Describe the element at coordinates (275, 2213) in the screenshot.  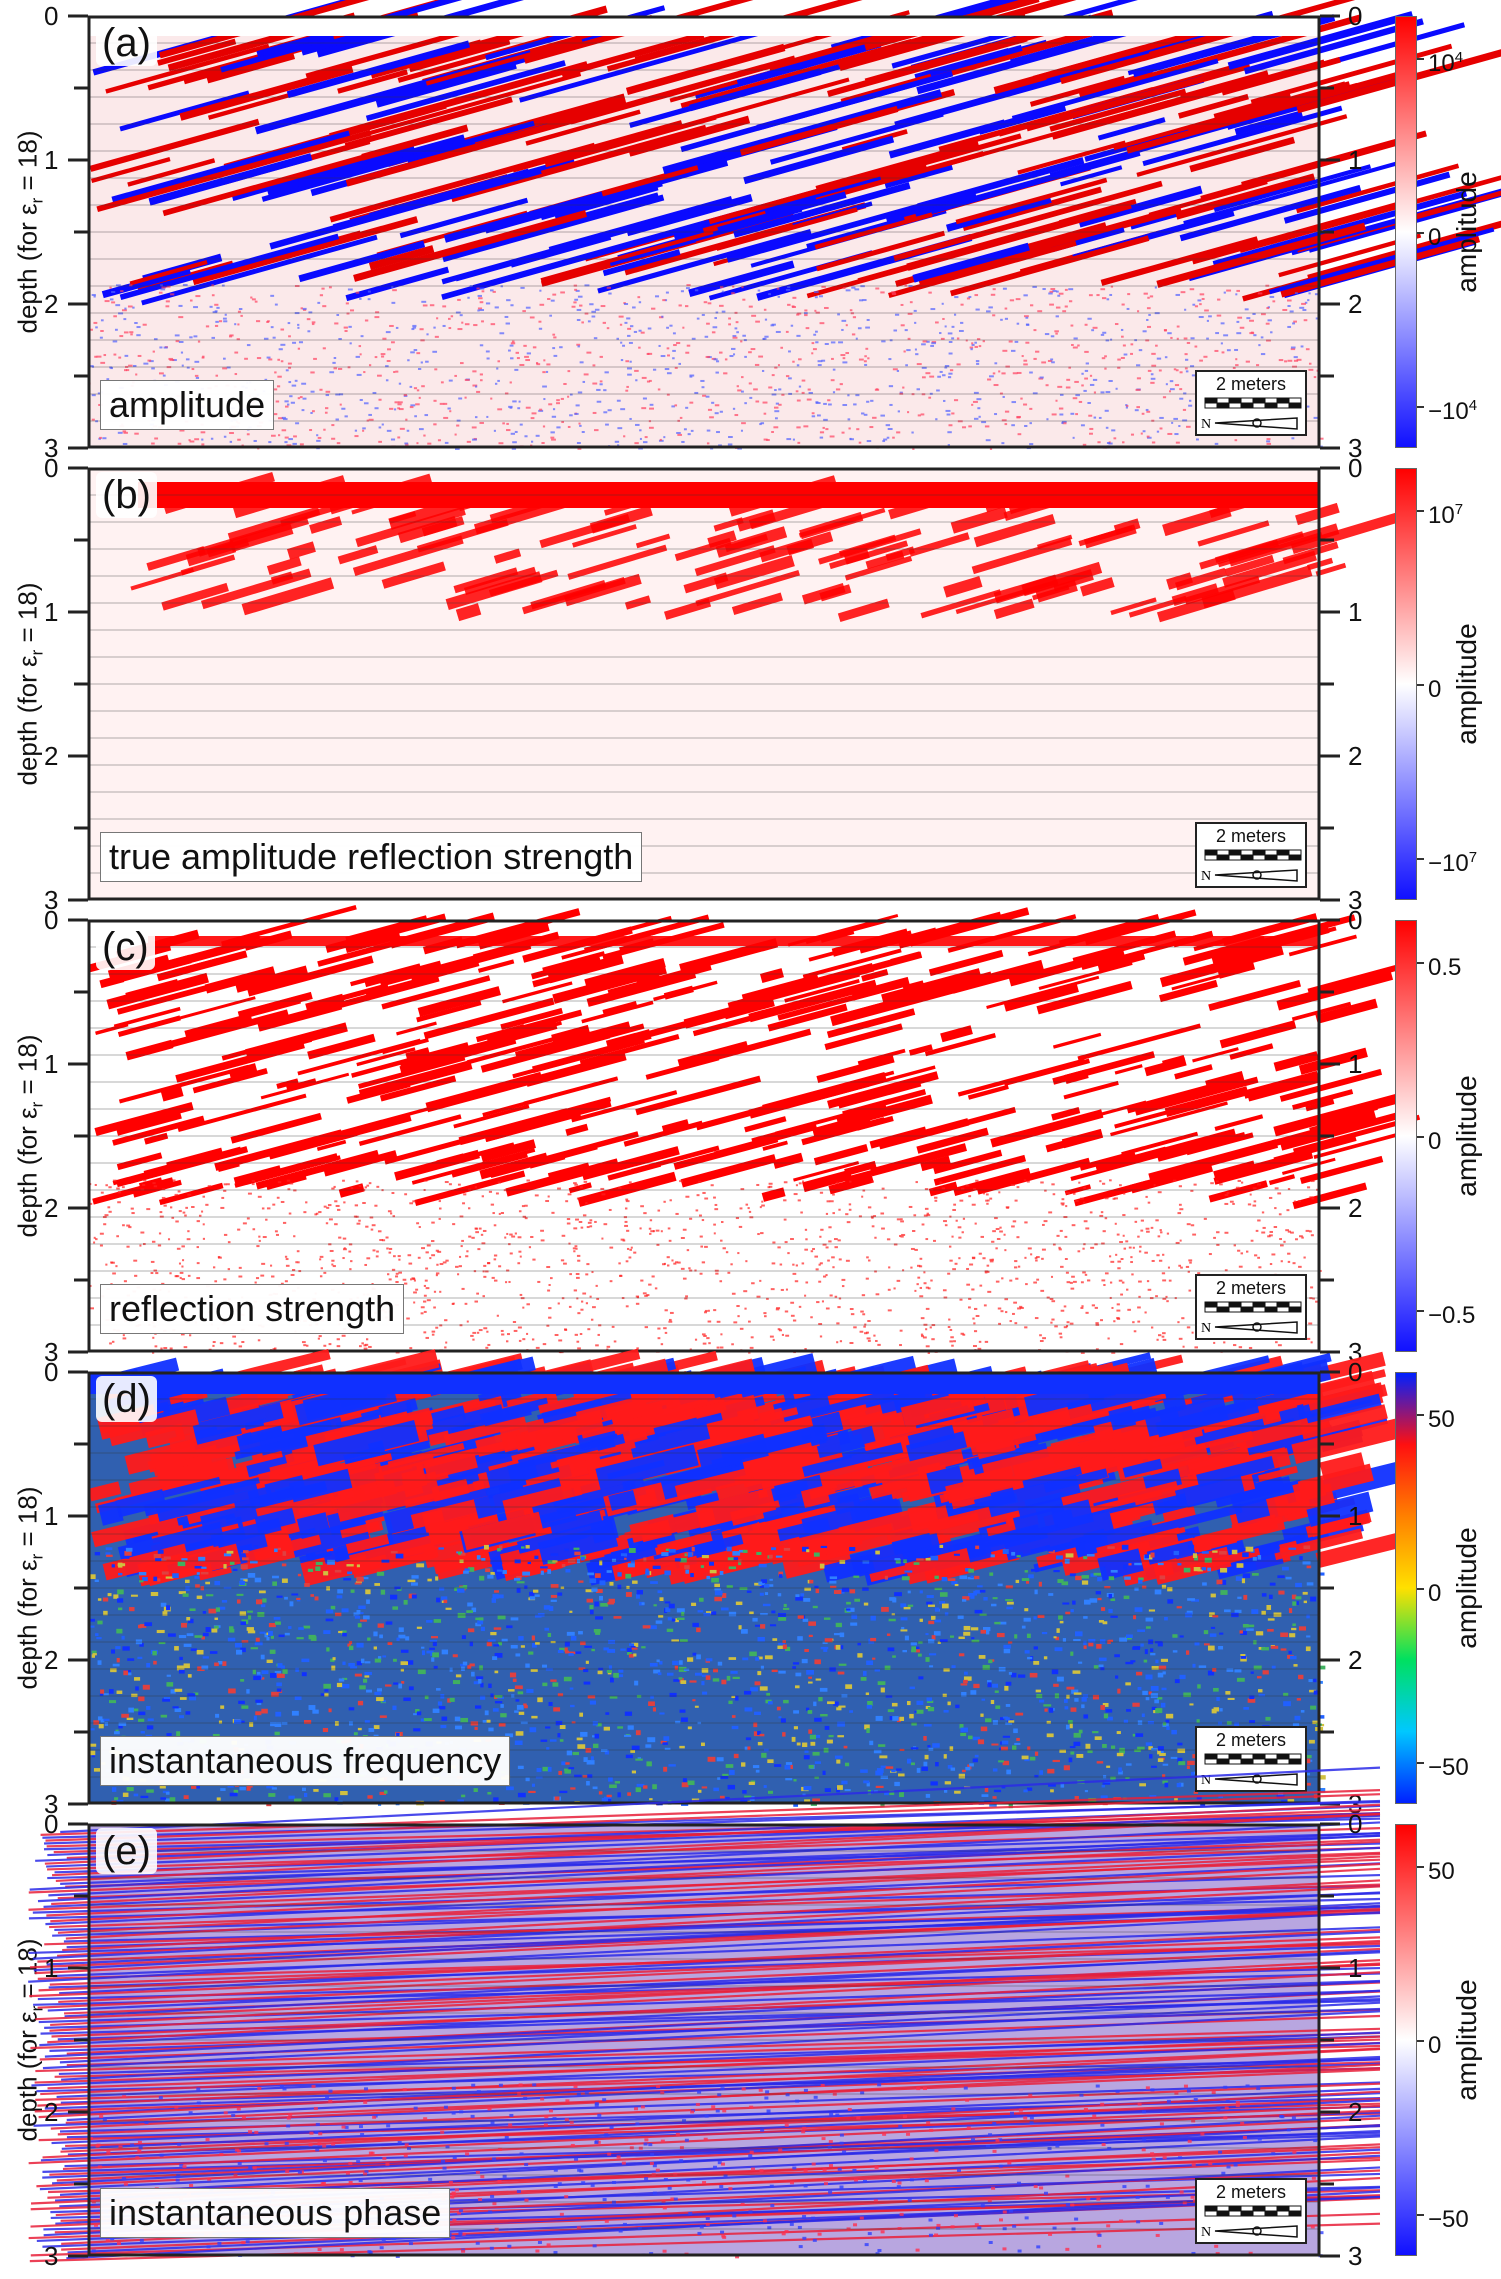
I see `attribute-label: instantaneous phase` at that location.